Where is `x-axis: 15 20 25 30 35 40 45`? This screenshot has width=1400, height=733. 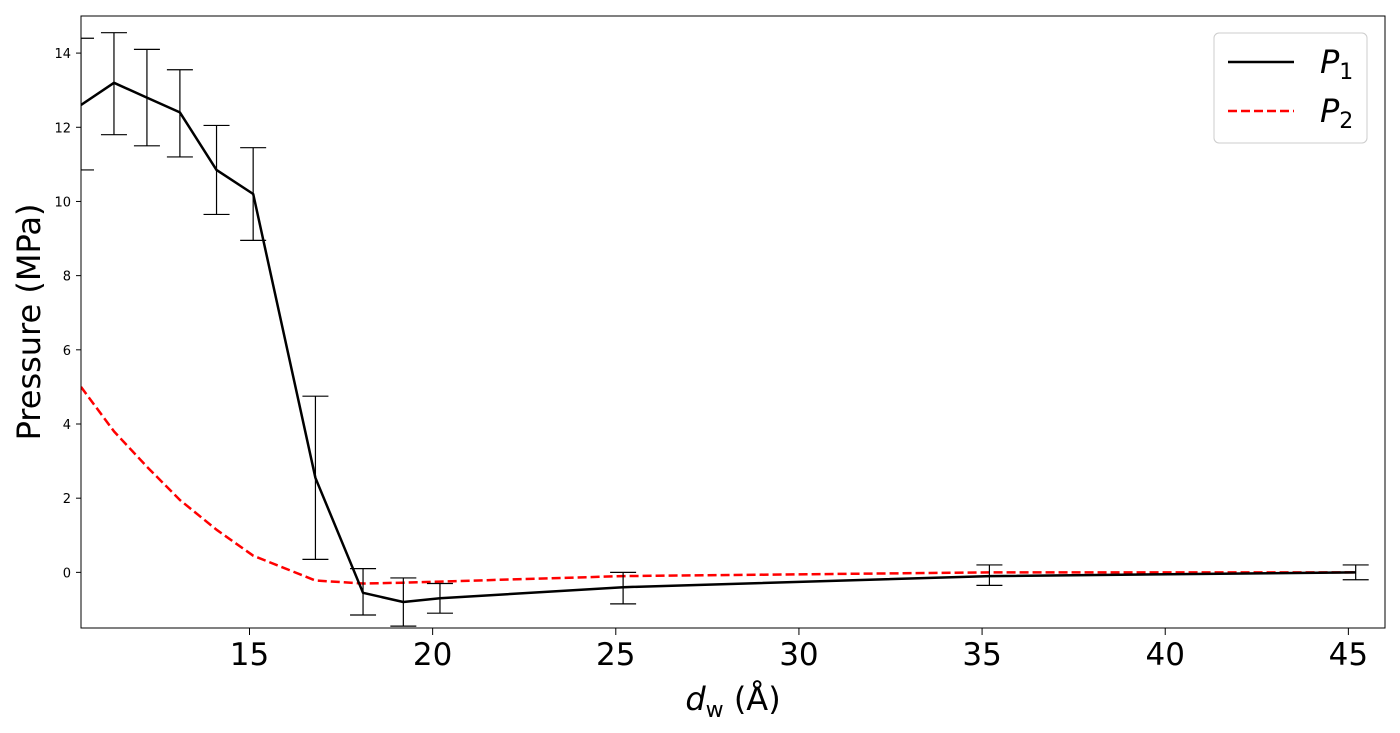 x-axis: 15 20 25 30 35 40 45 is located at coordinates (799, 650).